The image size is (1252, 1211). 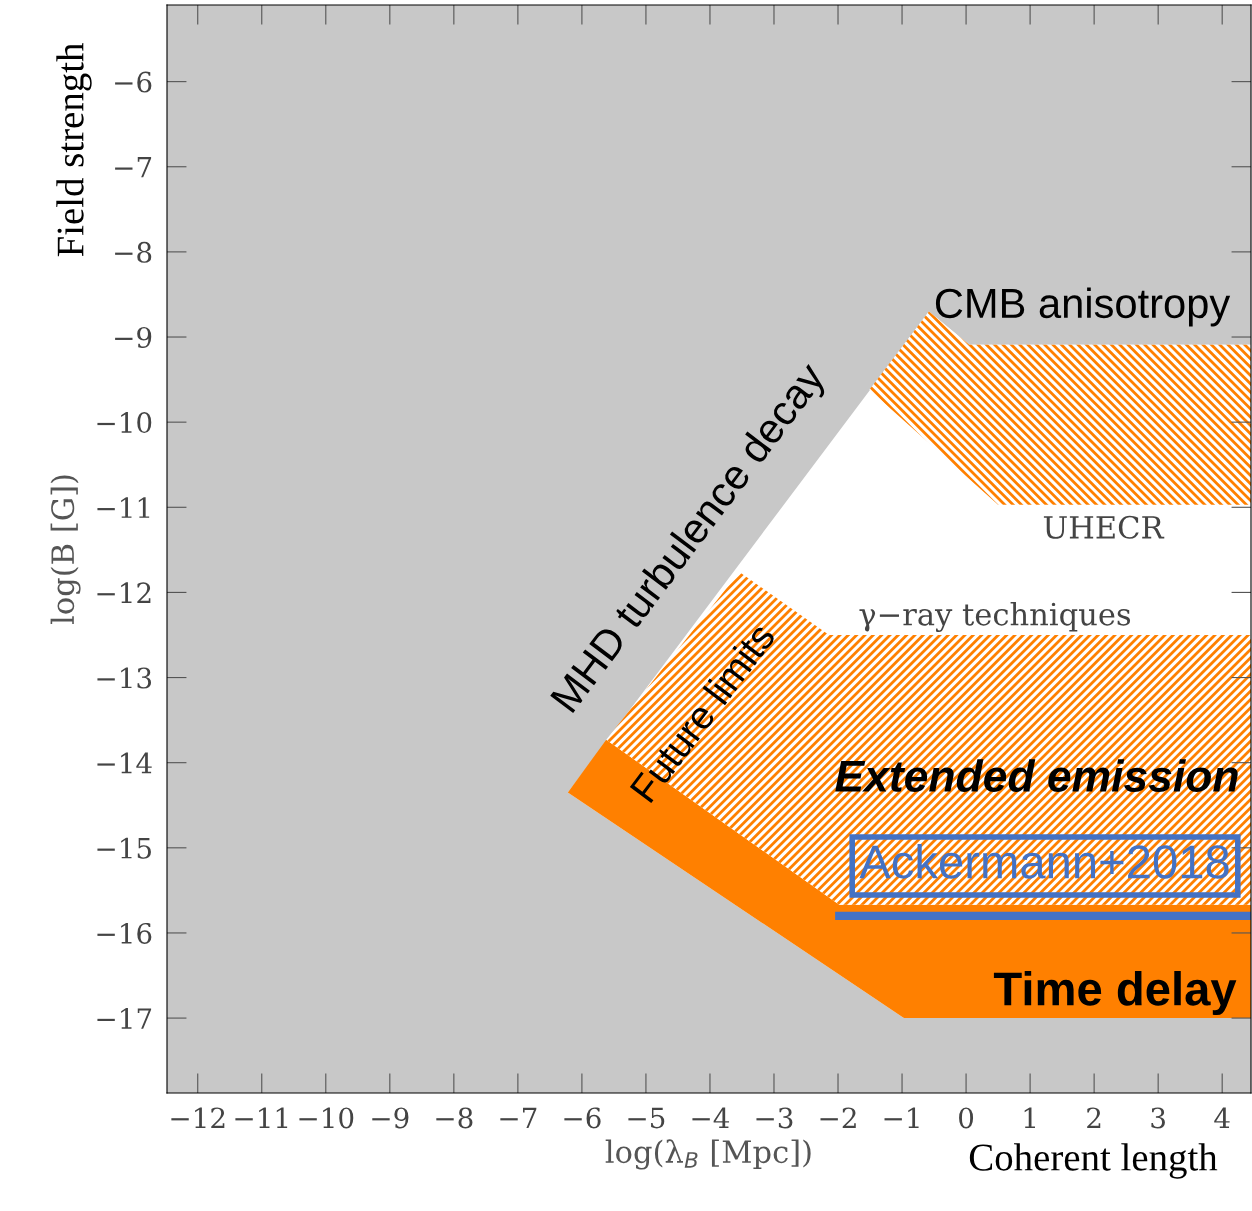 I want to click on x-tick-label: −12, so click(x=198, y=1117).